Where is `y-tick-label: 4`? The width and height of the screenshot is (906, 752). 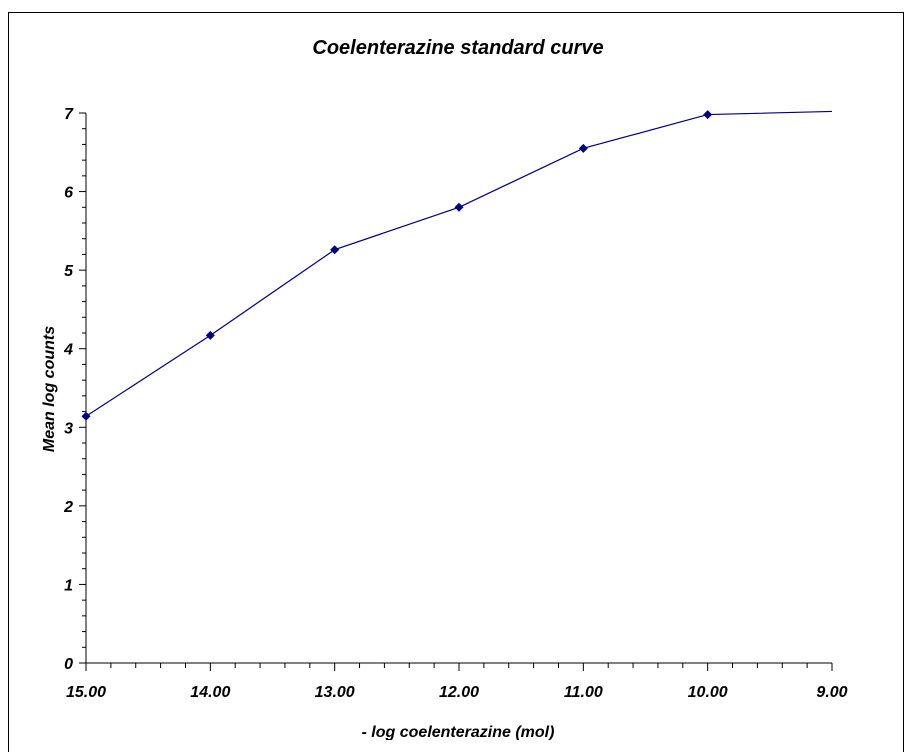 y-tick-label: 4 is located at coordinates (68, 350).